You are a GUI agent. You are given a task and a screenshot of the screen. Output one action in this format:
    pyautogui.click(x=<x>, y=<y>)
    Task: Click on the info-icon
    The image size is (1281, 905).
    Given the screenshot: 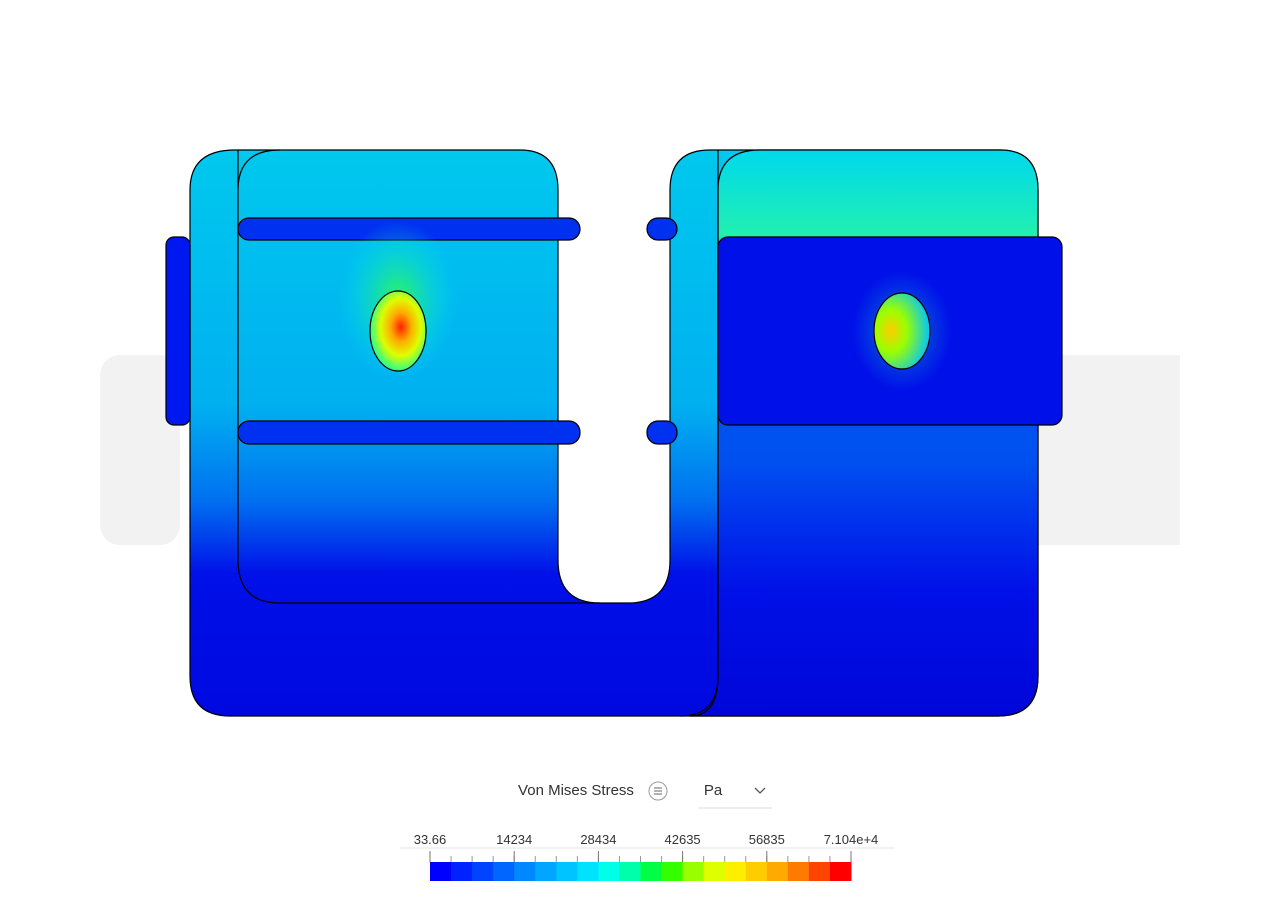 What is the action you would take?
    pyautogui.click(x=658, y=791)
    